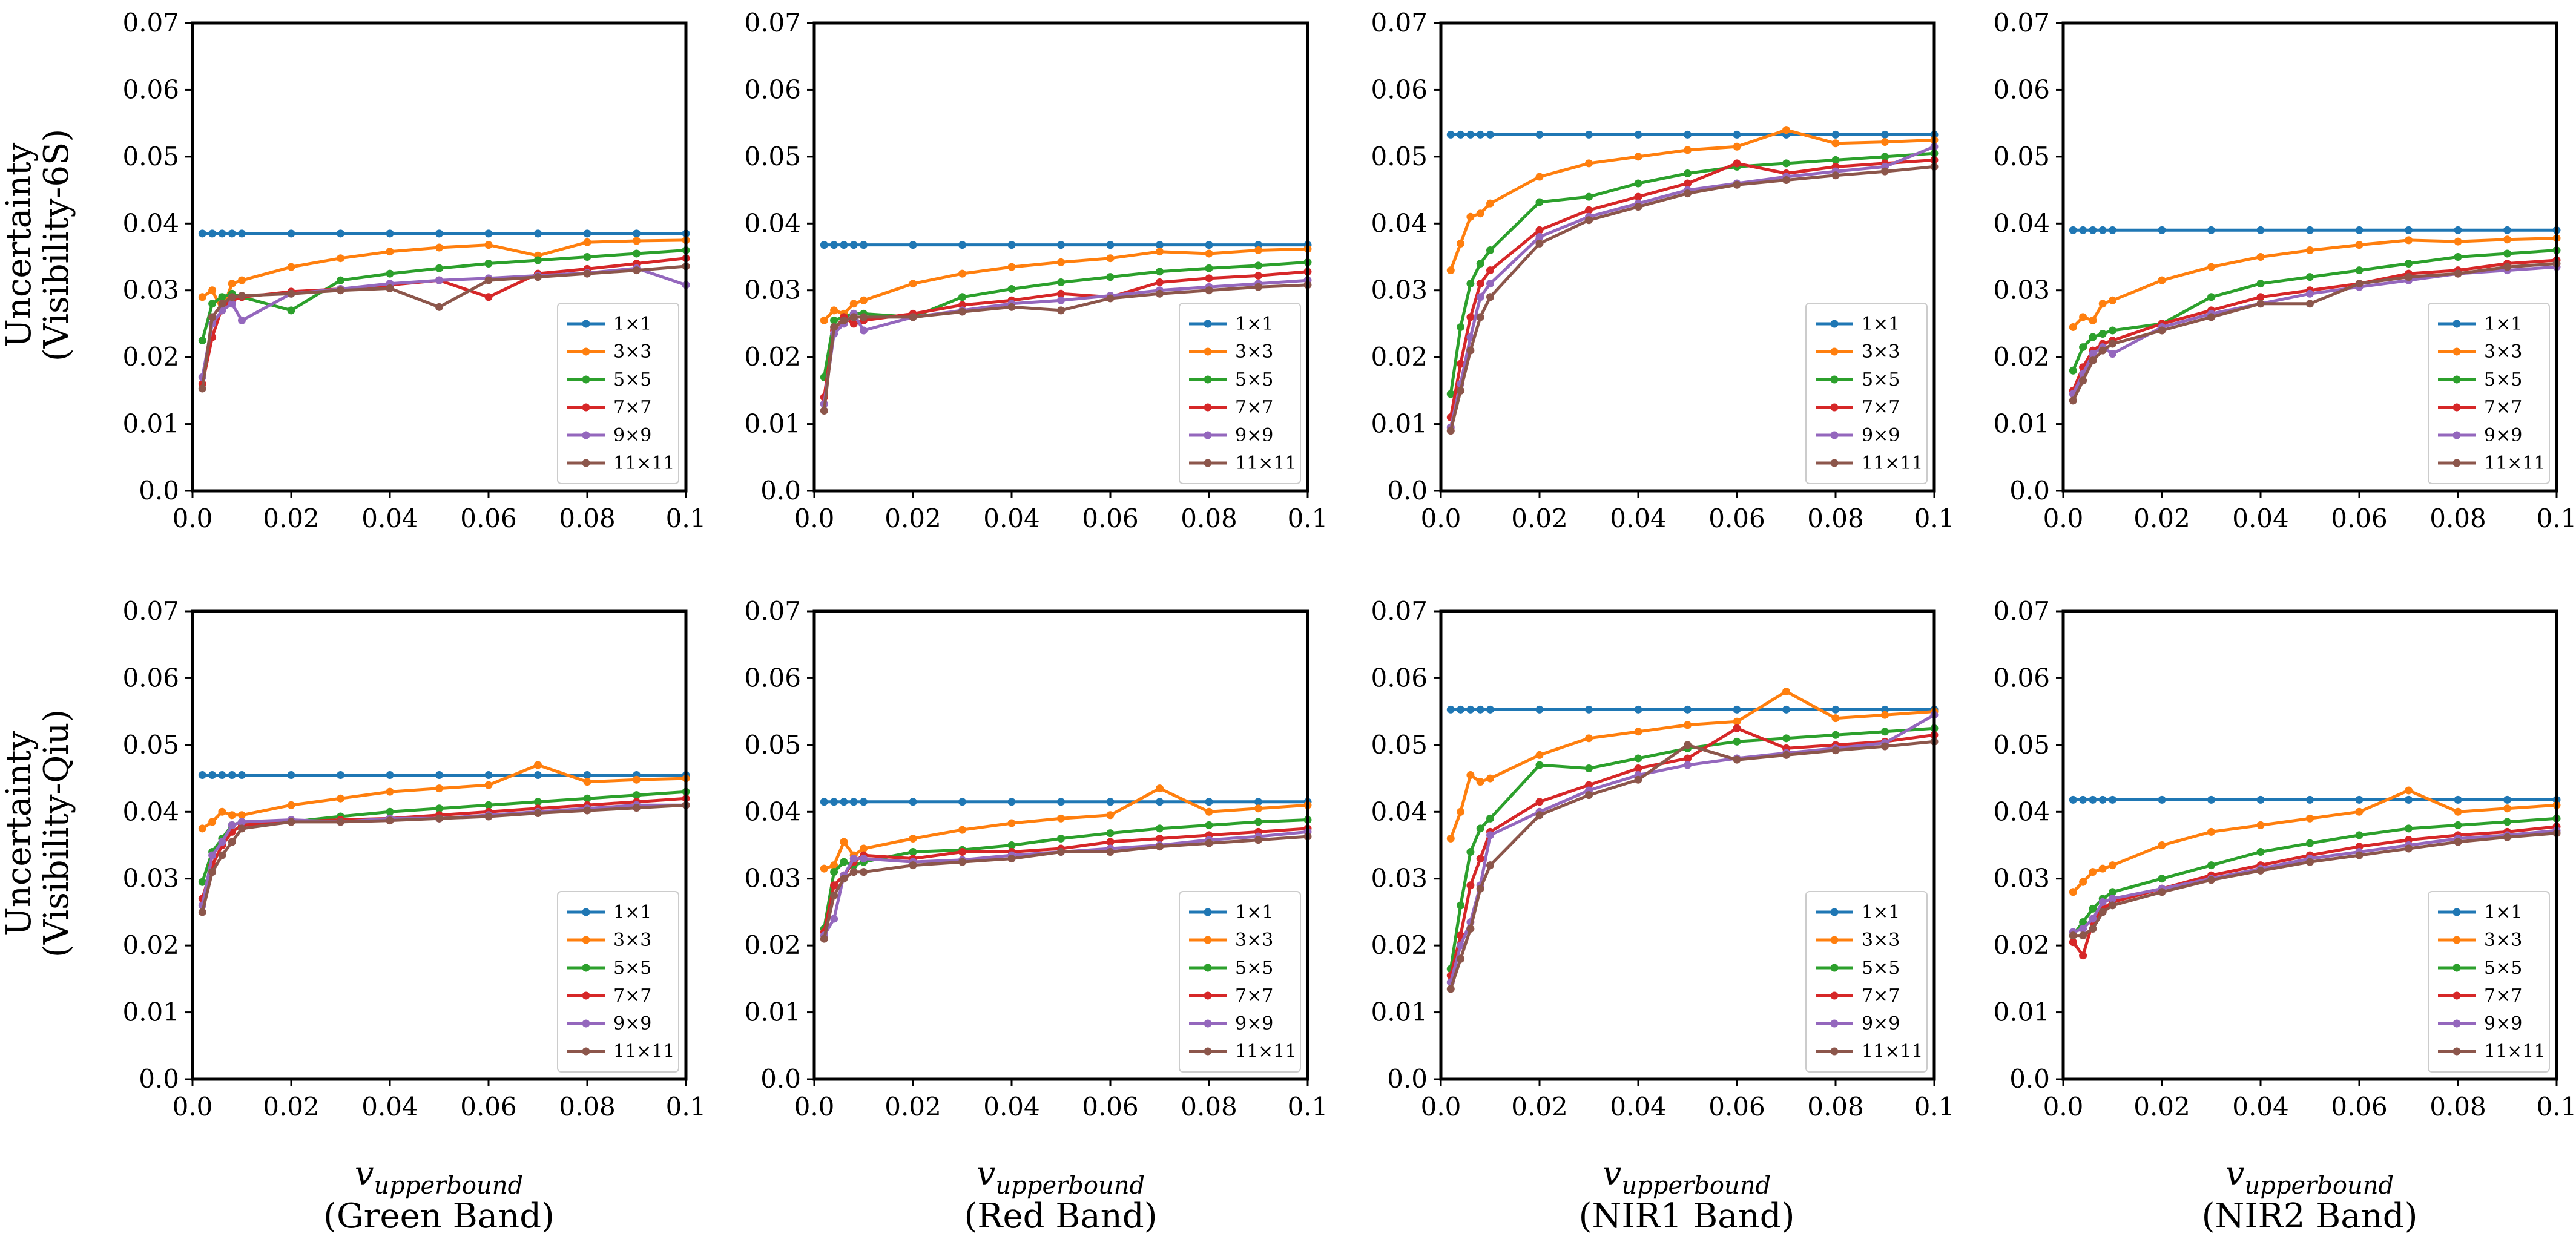 This screenshot has width=2576, height=1242. I want to click on x-tick-label: 0.0, so click(2063, 518).